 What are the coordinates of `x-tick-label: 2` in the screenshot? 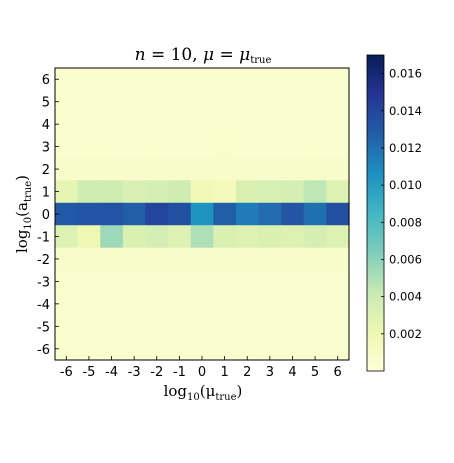 It's located at (247, 372).